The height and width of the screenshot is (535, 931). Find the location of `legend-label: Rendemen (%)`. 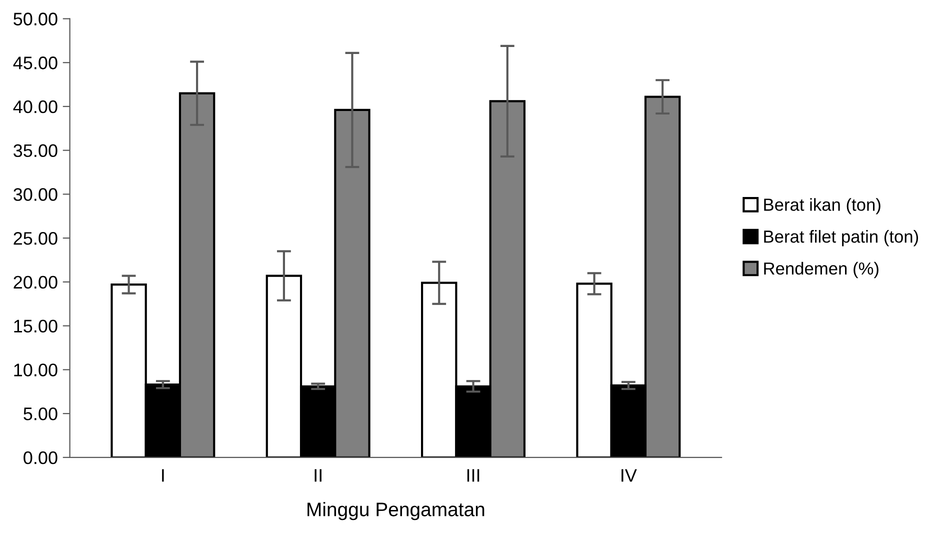

legend-label: Rendemen (%) is located at coordinates (821, 270).